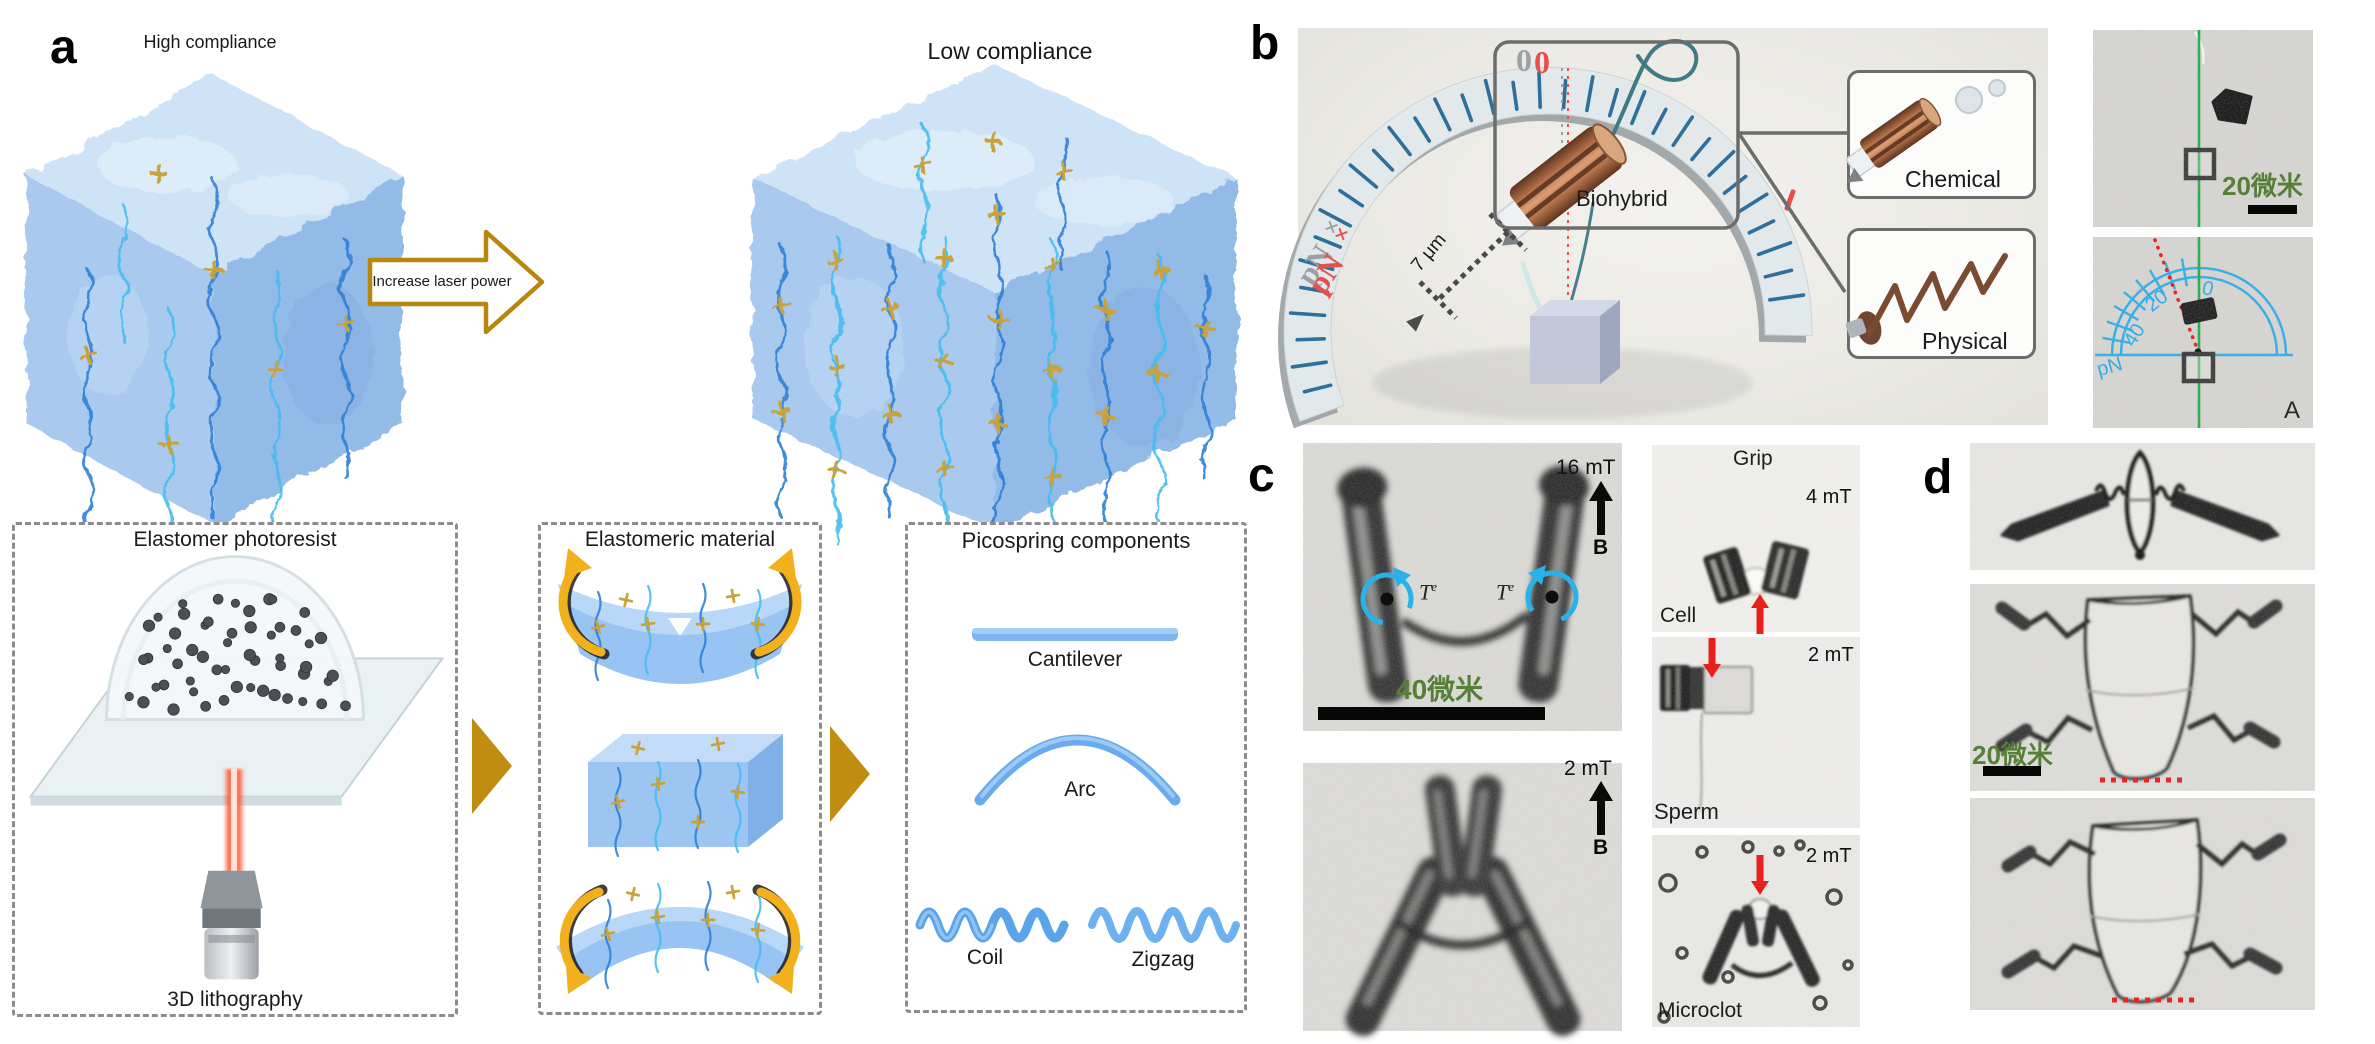 The width and height of the screenshot is (2375, 1044). Describe the element at coordinates (1552, 594) in the screenshot. I see `torque-circle-right-icon` at that location.